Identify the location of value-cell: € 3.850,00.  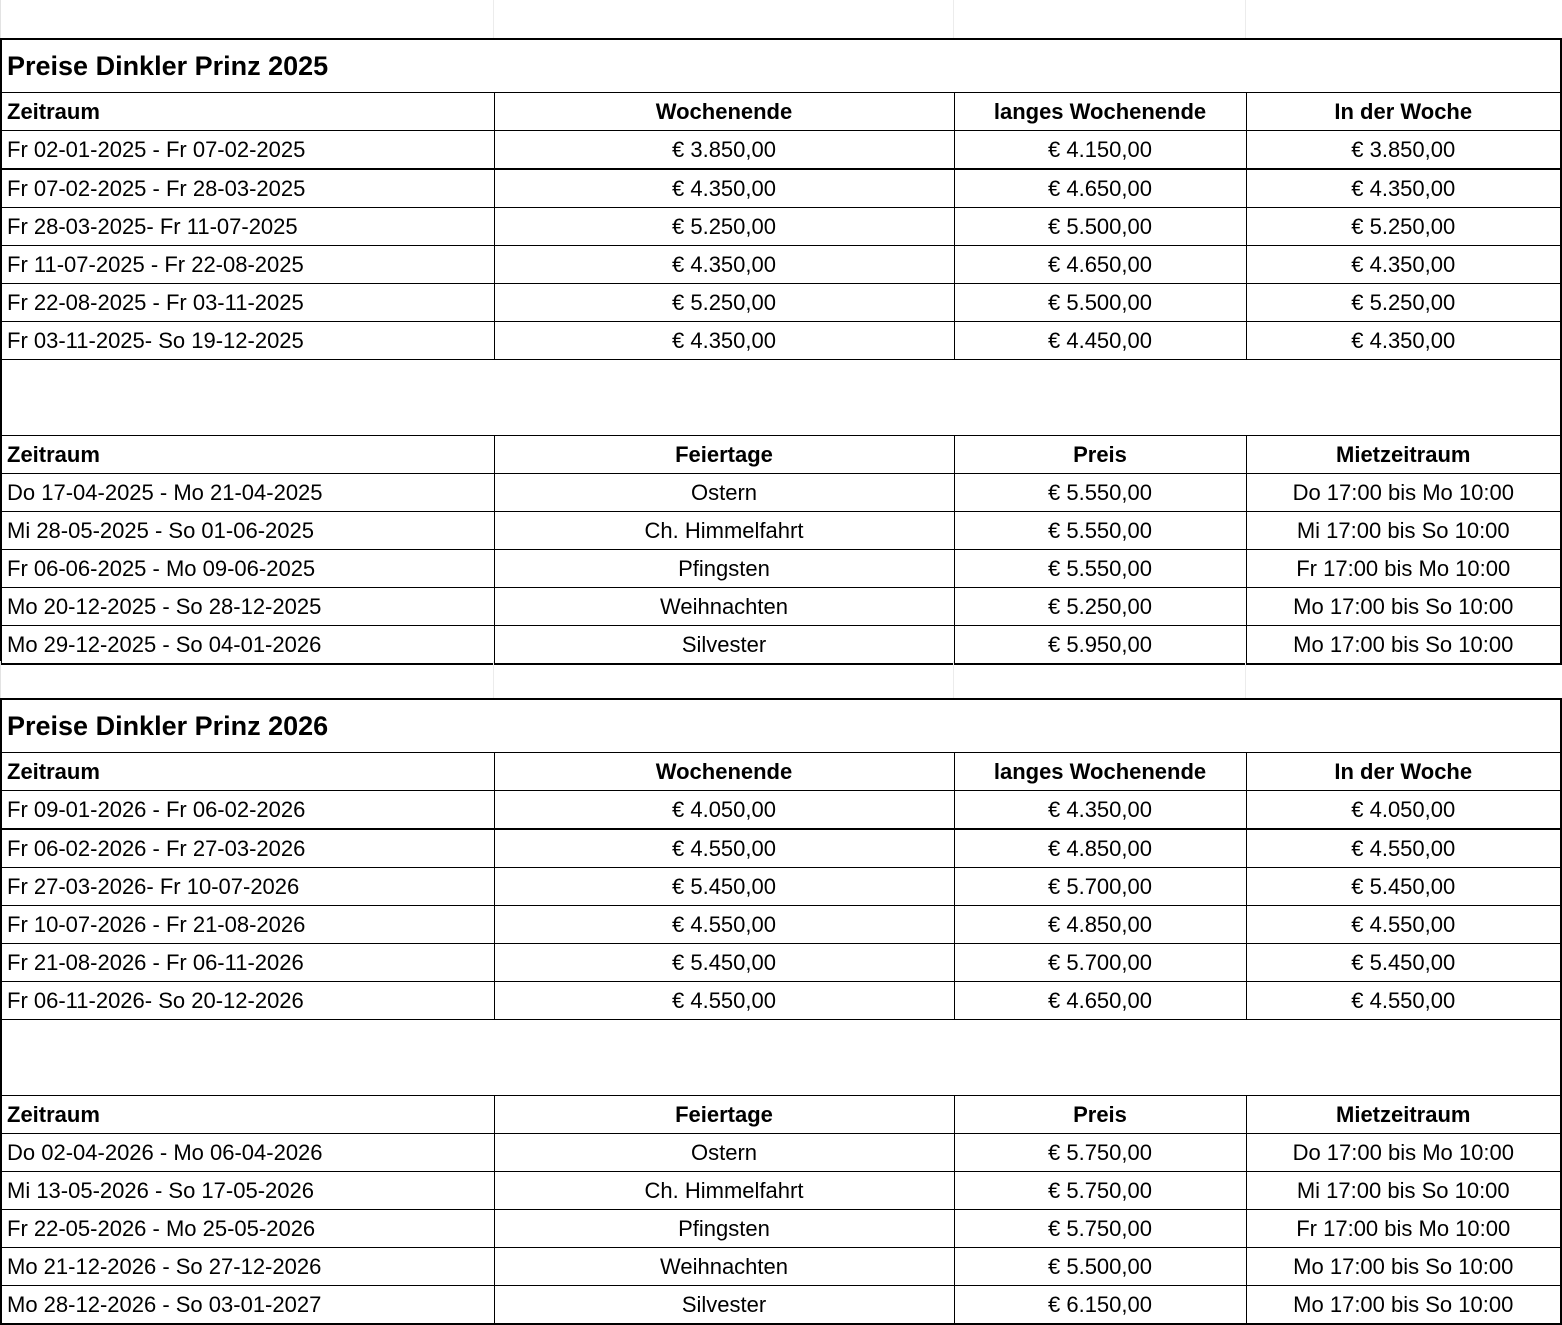
(723, 149).